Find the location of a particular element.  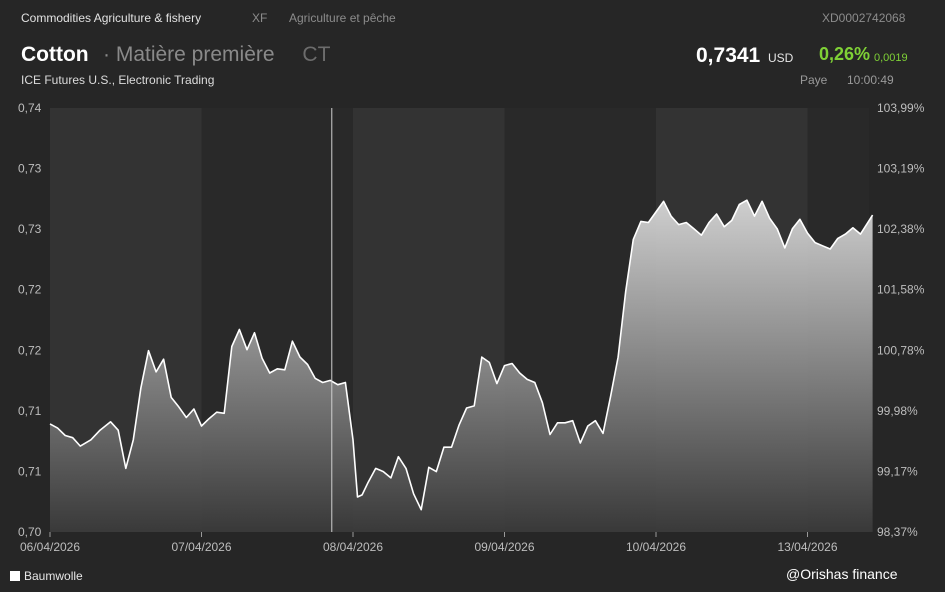

y-tick-label: 0,70 is located at coordinates (30, 532).